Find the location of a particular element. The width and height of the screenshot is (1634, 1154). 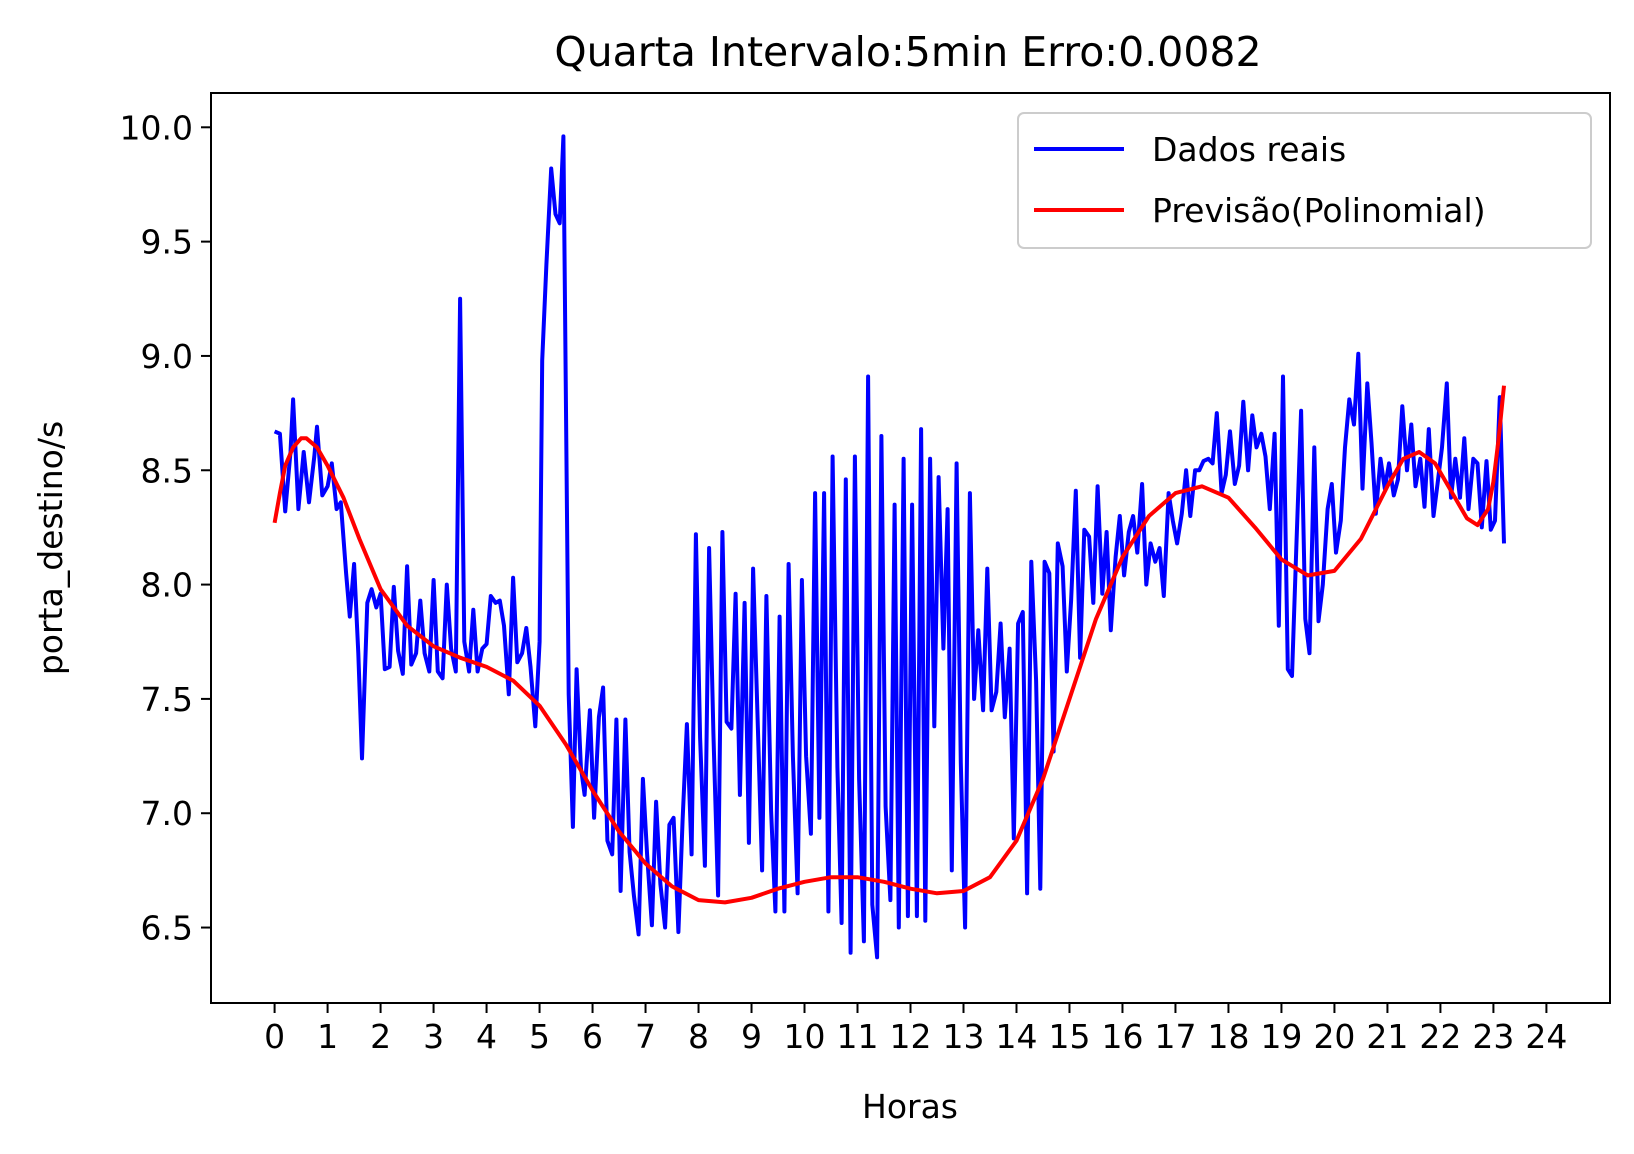

legend-label-dados-reais: Dados reais is located at coordinates (1249, 149).